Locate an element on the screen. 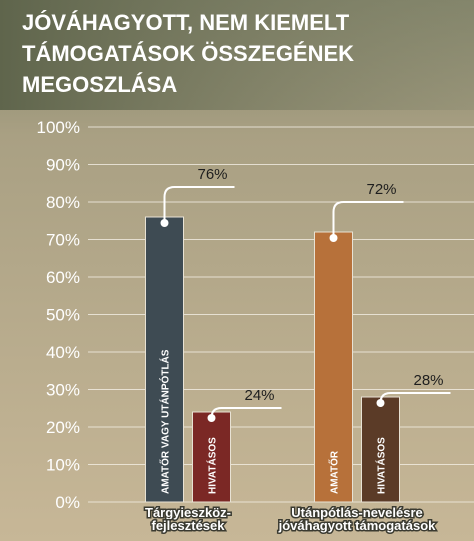  y-tick-label: 60% is located at coordinates (63, 277).